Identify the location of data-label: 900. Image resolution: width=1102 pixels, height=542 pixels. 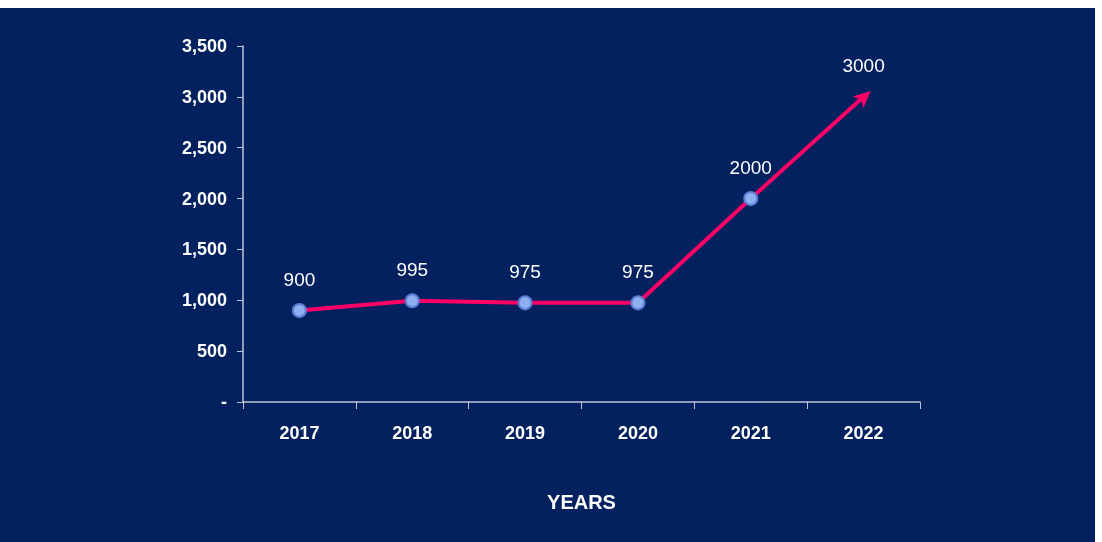
(299, 279).